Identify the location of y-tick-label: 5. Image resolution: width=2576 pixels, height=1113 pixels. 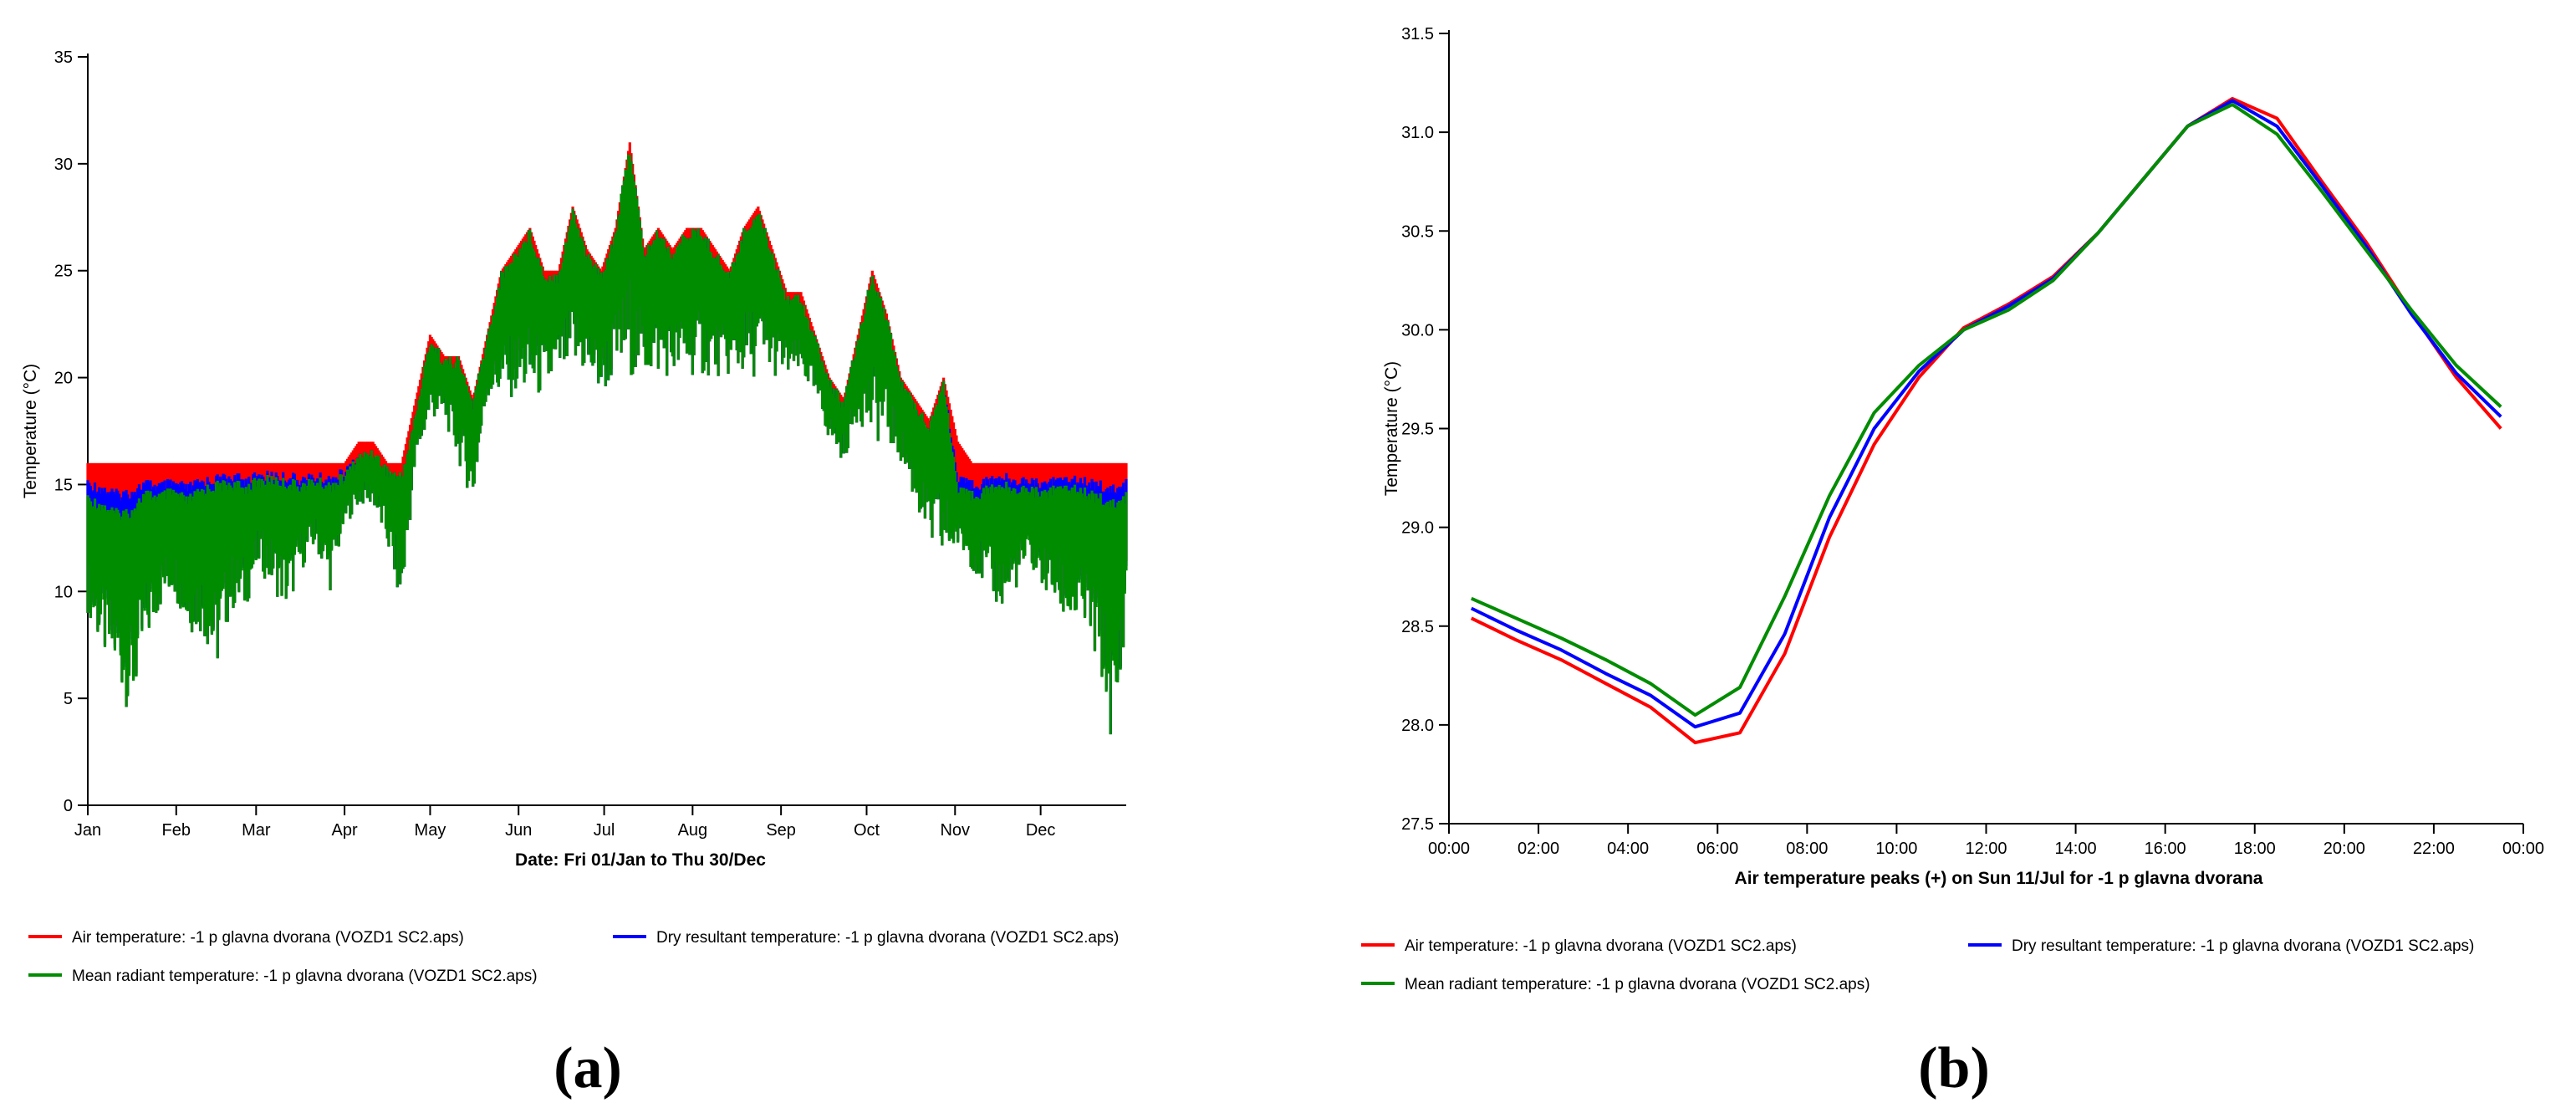
(68, 699).